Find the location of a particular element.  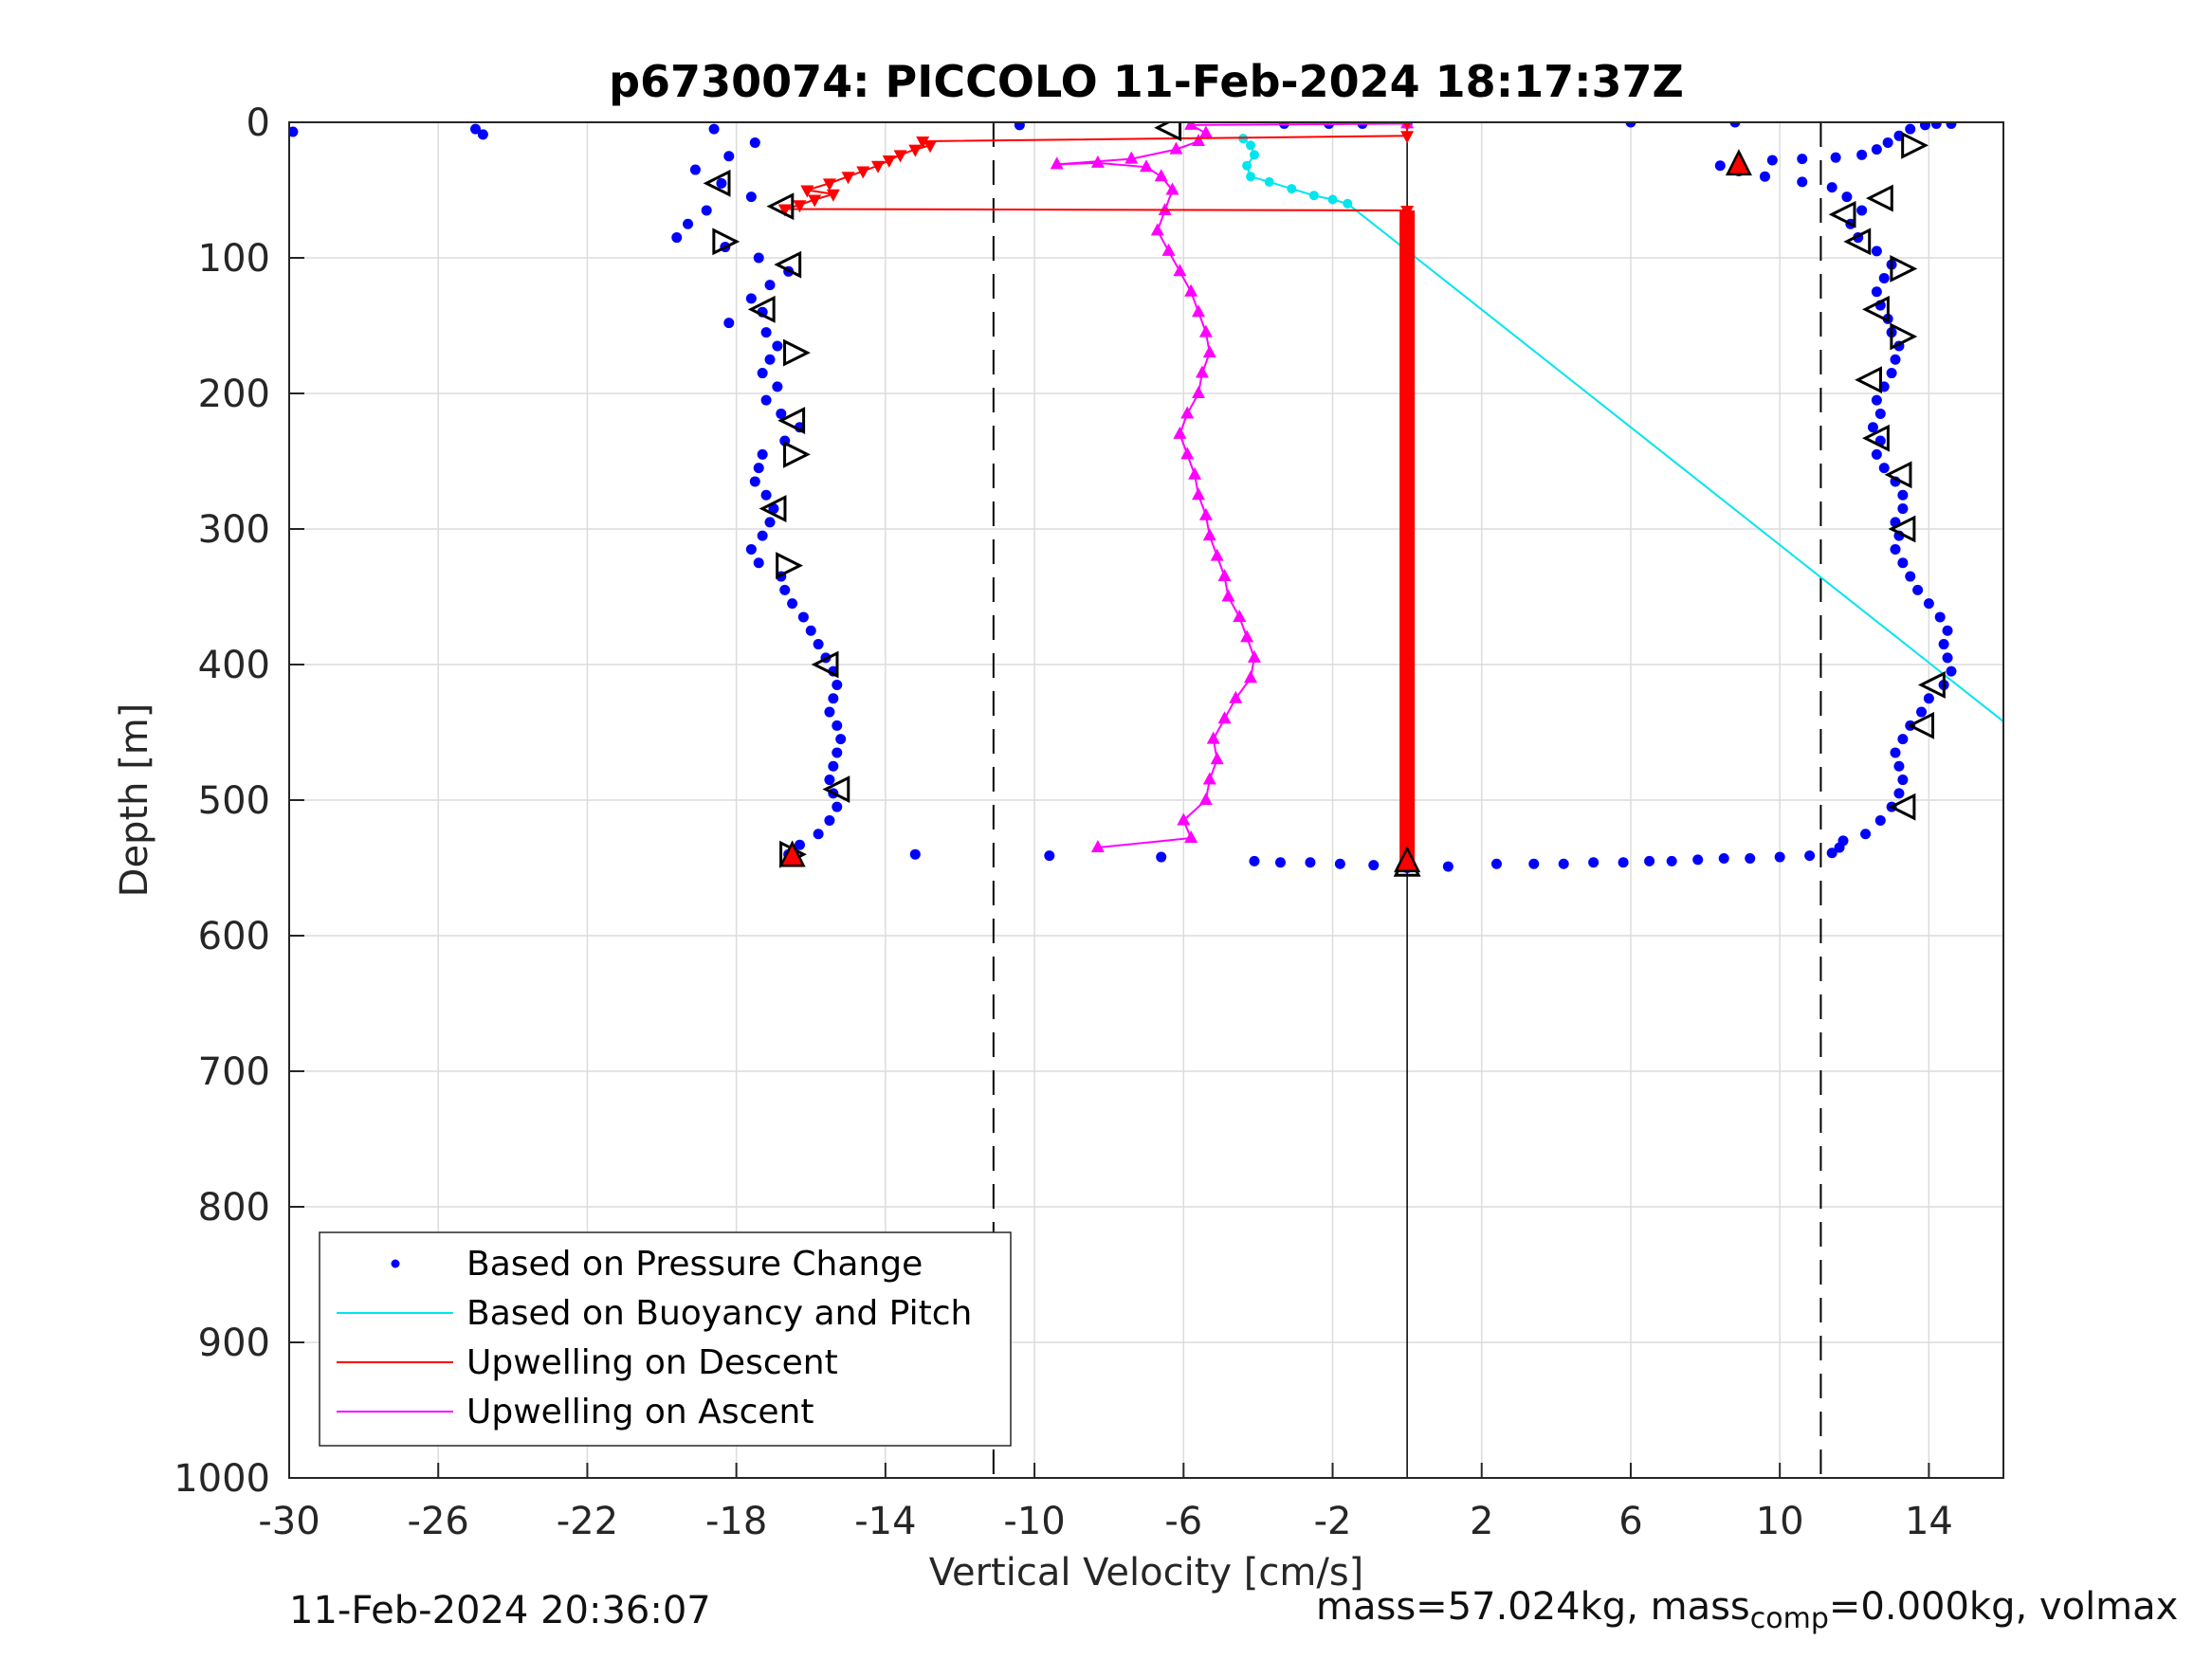

x-tick-label: 14 is located at coordinates (1929, 1521).